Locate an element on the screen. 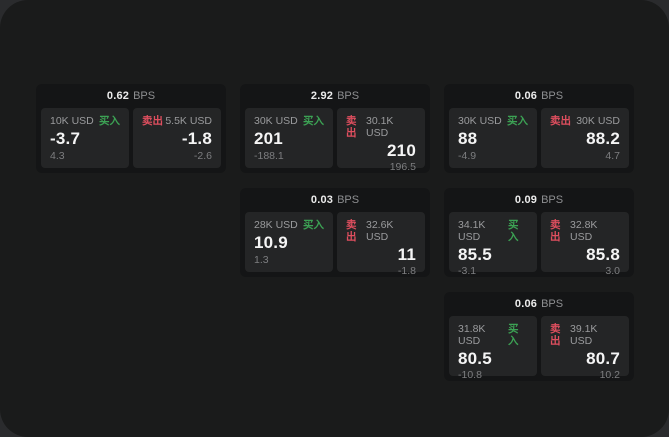  side-panels: 28K USD 买入 10.9 1.3 卖出 32.6K USD 11 -1.8 is located at coordinates (335, 244).